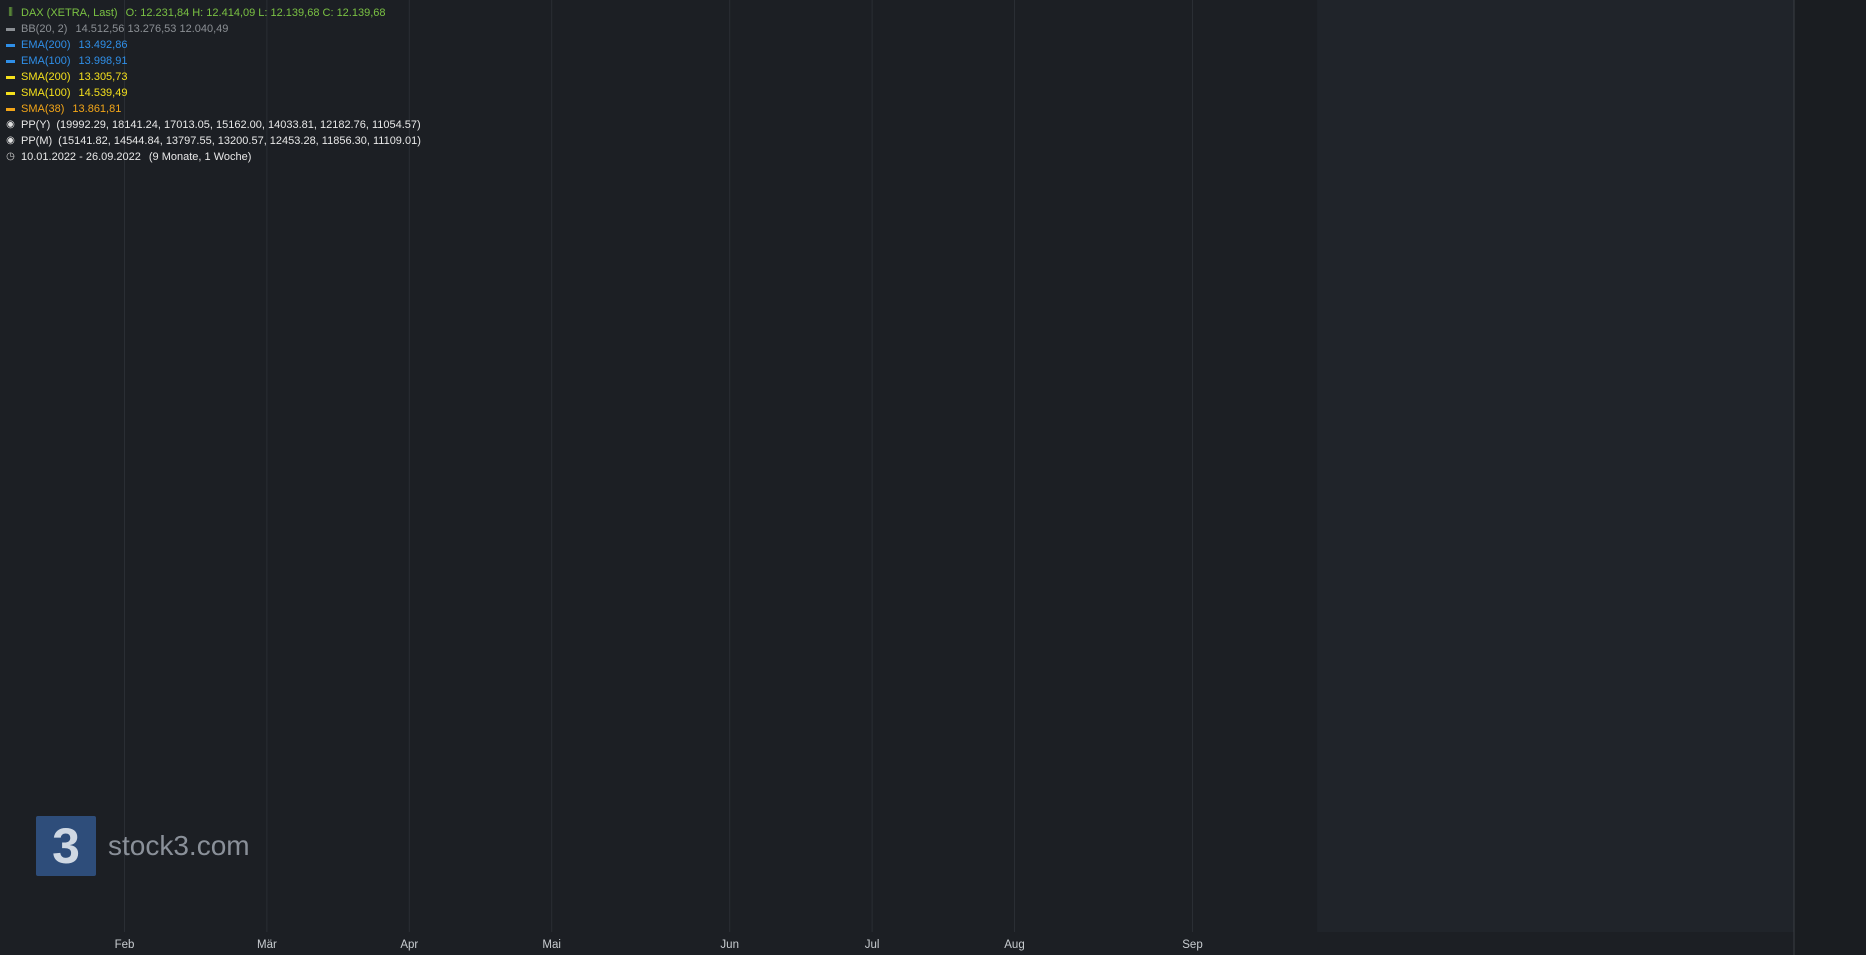  What do you see at coordinates (10, 156) in the screenshot?
I see `clock-icon: ◷` at bounding box center [10, 156].